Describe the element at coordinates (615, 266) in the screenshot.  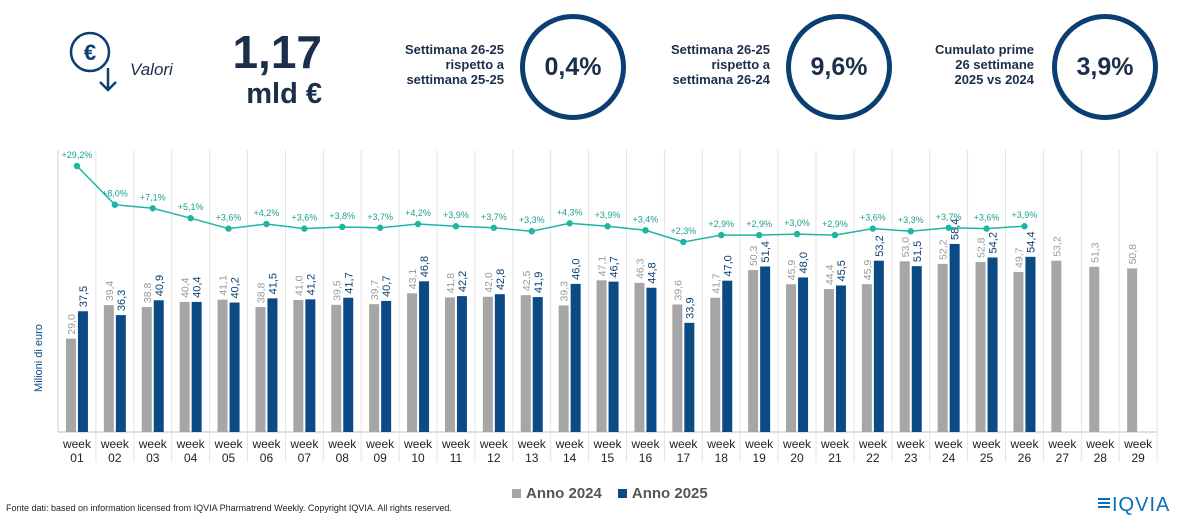
I see `label-2025: 46,7` at that location.